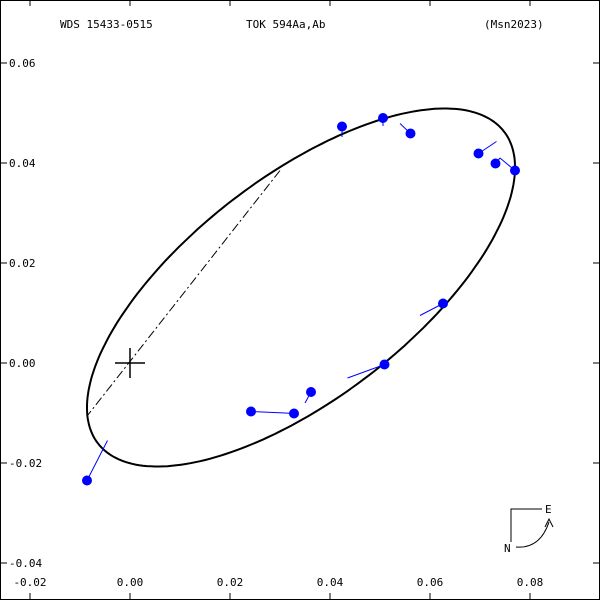  What do you see at coordinates (548, 509) in the screenshot?
I see `compass-east-label: E` at bounding box center [548, 509].